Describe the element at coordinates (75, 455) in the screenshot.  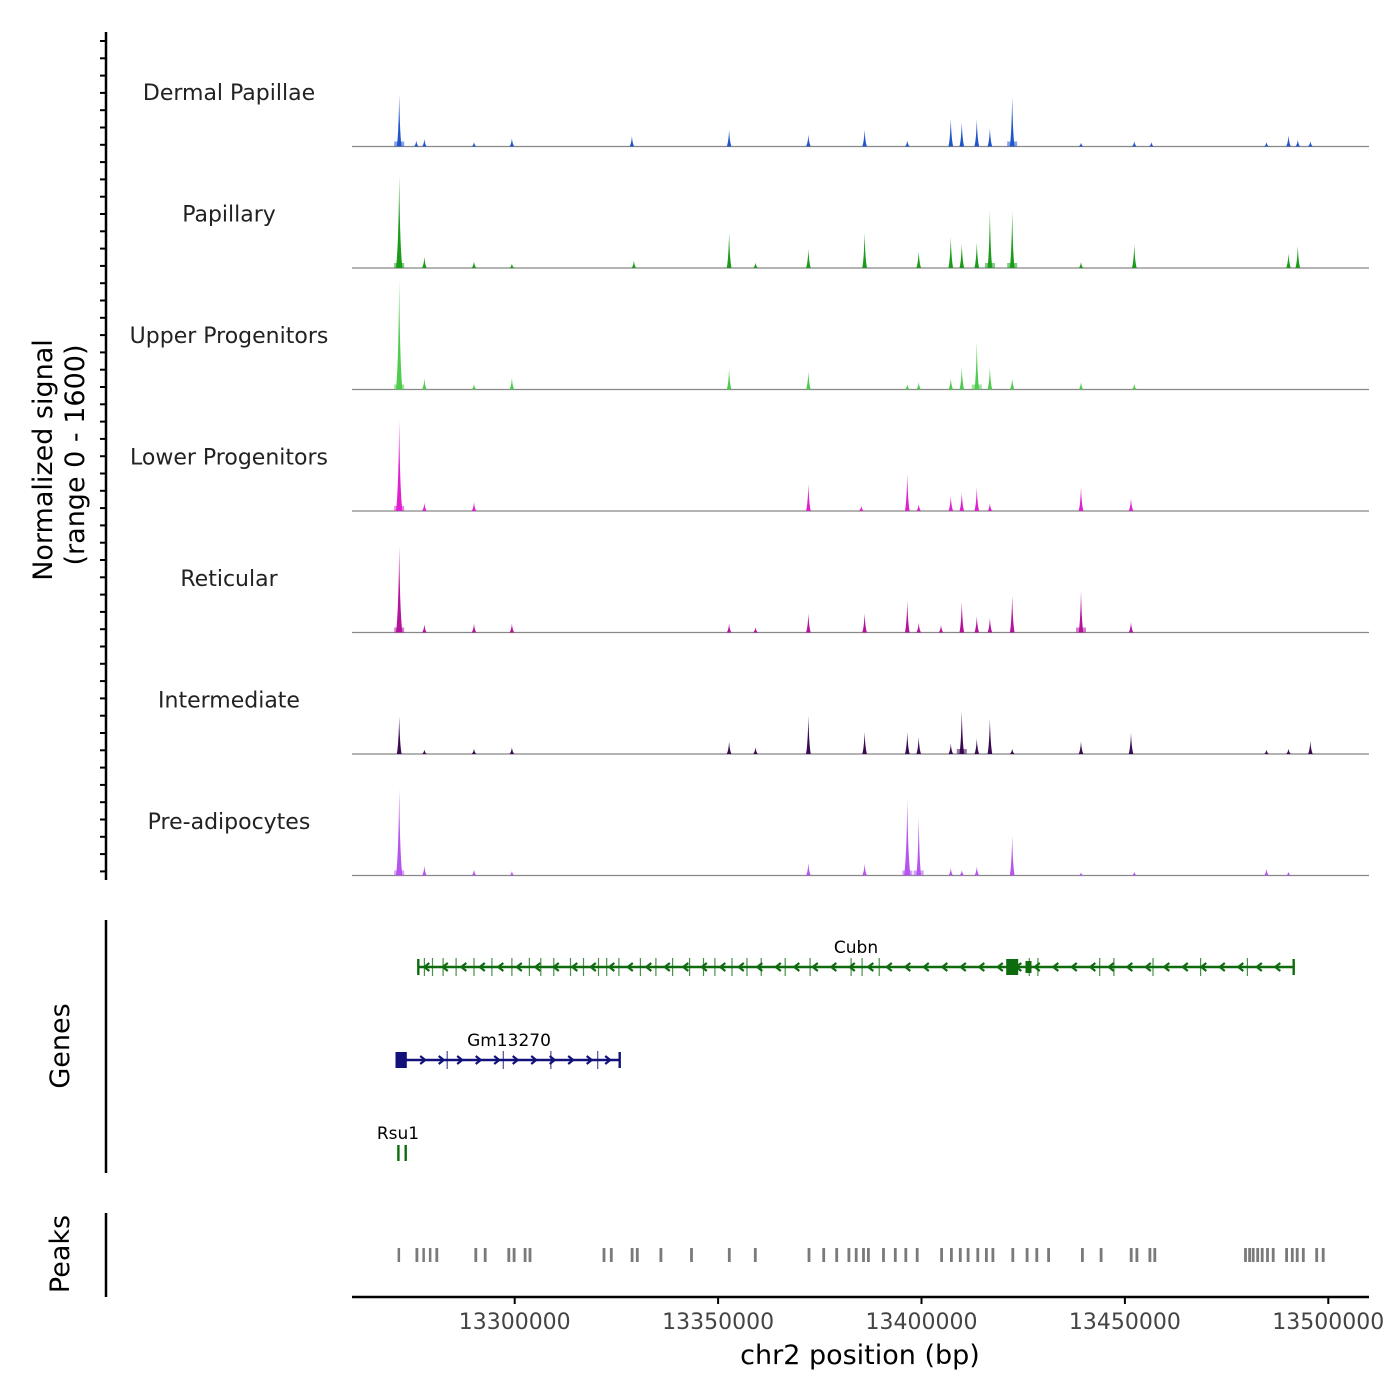
I see `y-axis-label-line2: (range 0 - 1600)` at that location.